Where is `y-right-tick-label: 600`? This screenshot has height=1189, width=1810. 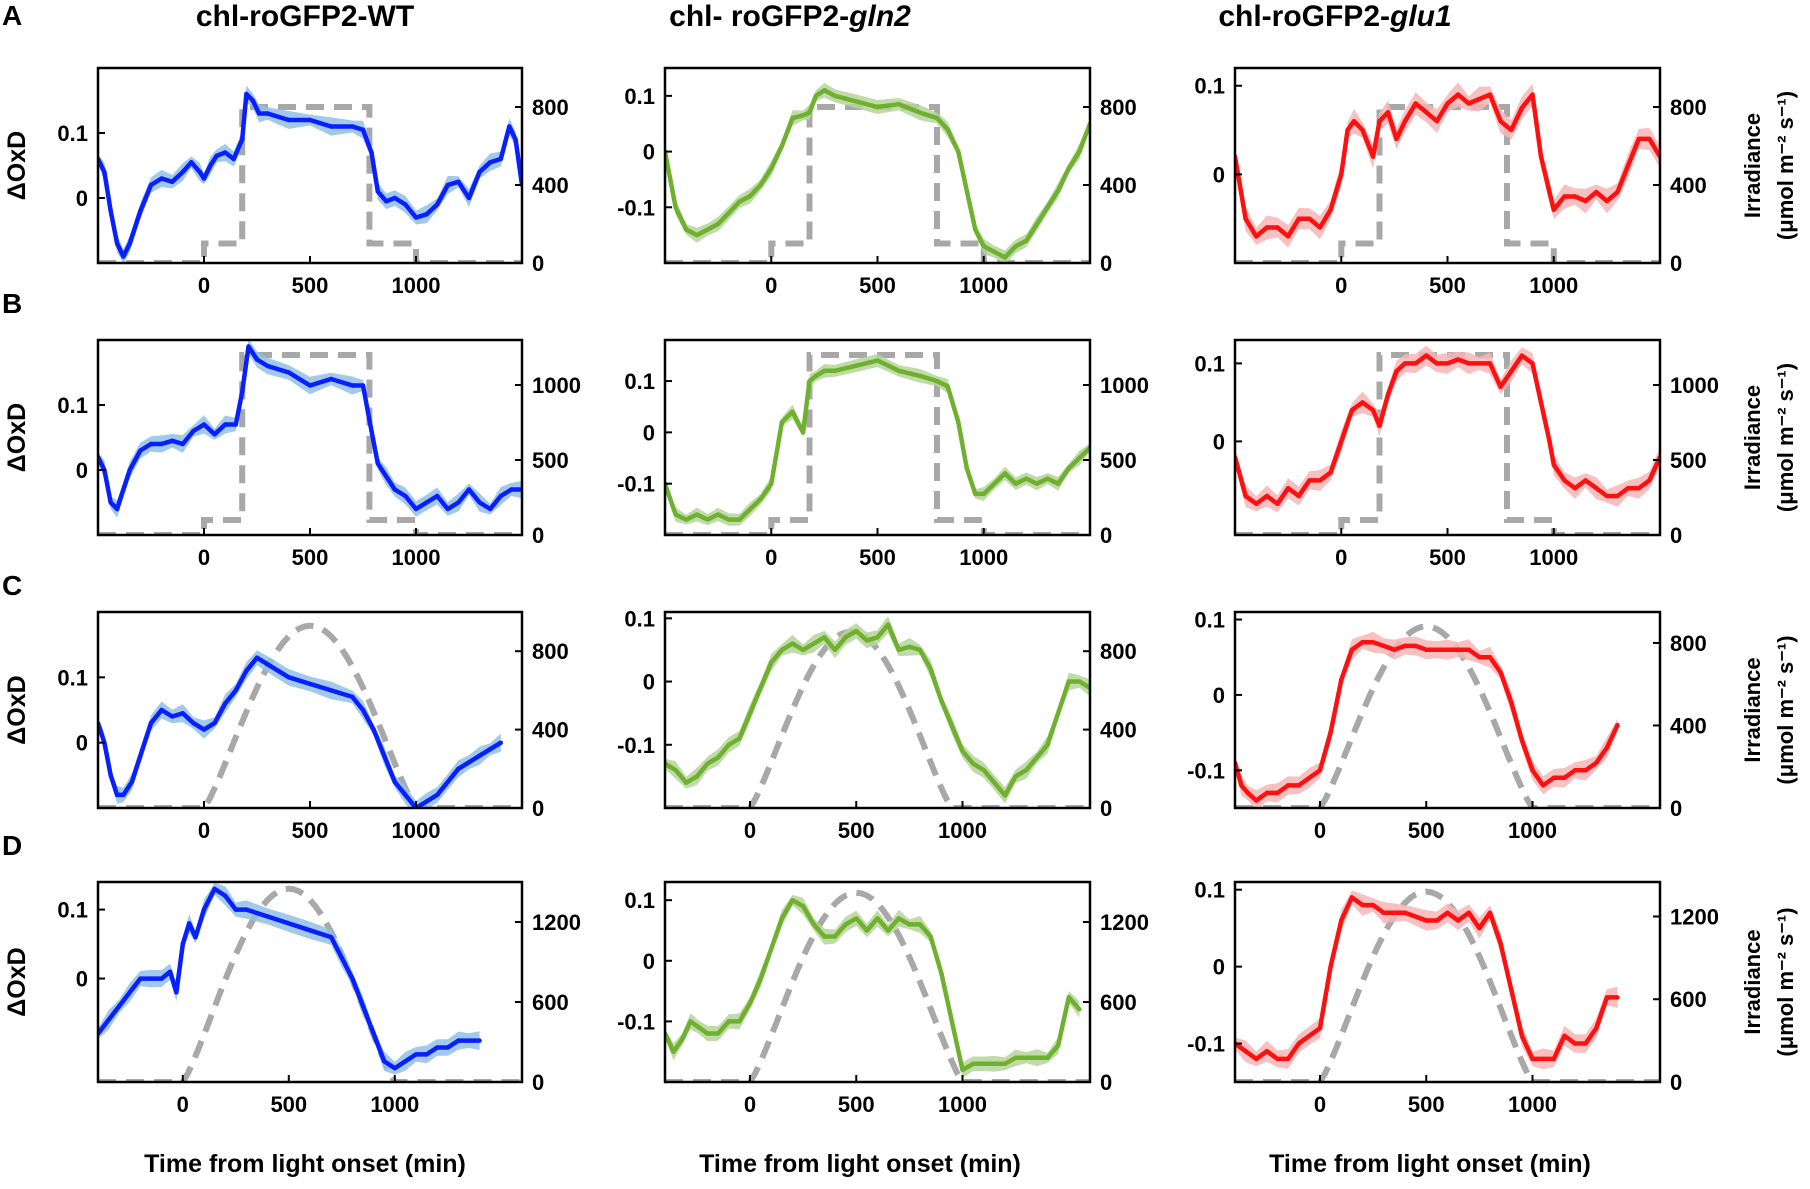
y-right-tick-label: 600 is located at coordinates (550, 1002).